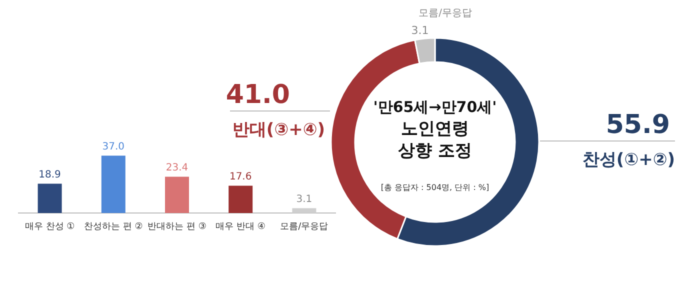  I want to click on x-tick-label: 반대하는 편 ③, so click(177, 227).